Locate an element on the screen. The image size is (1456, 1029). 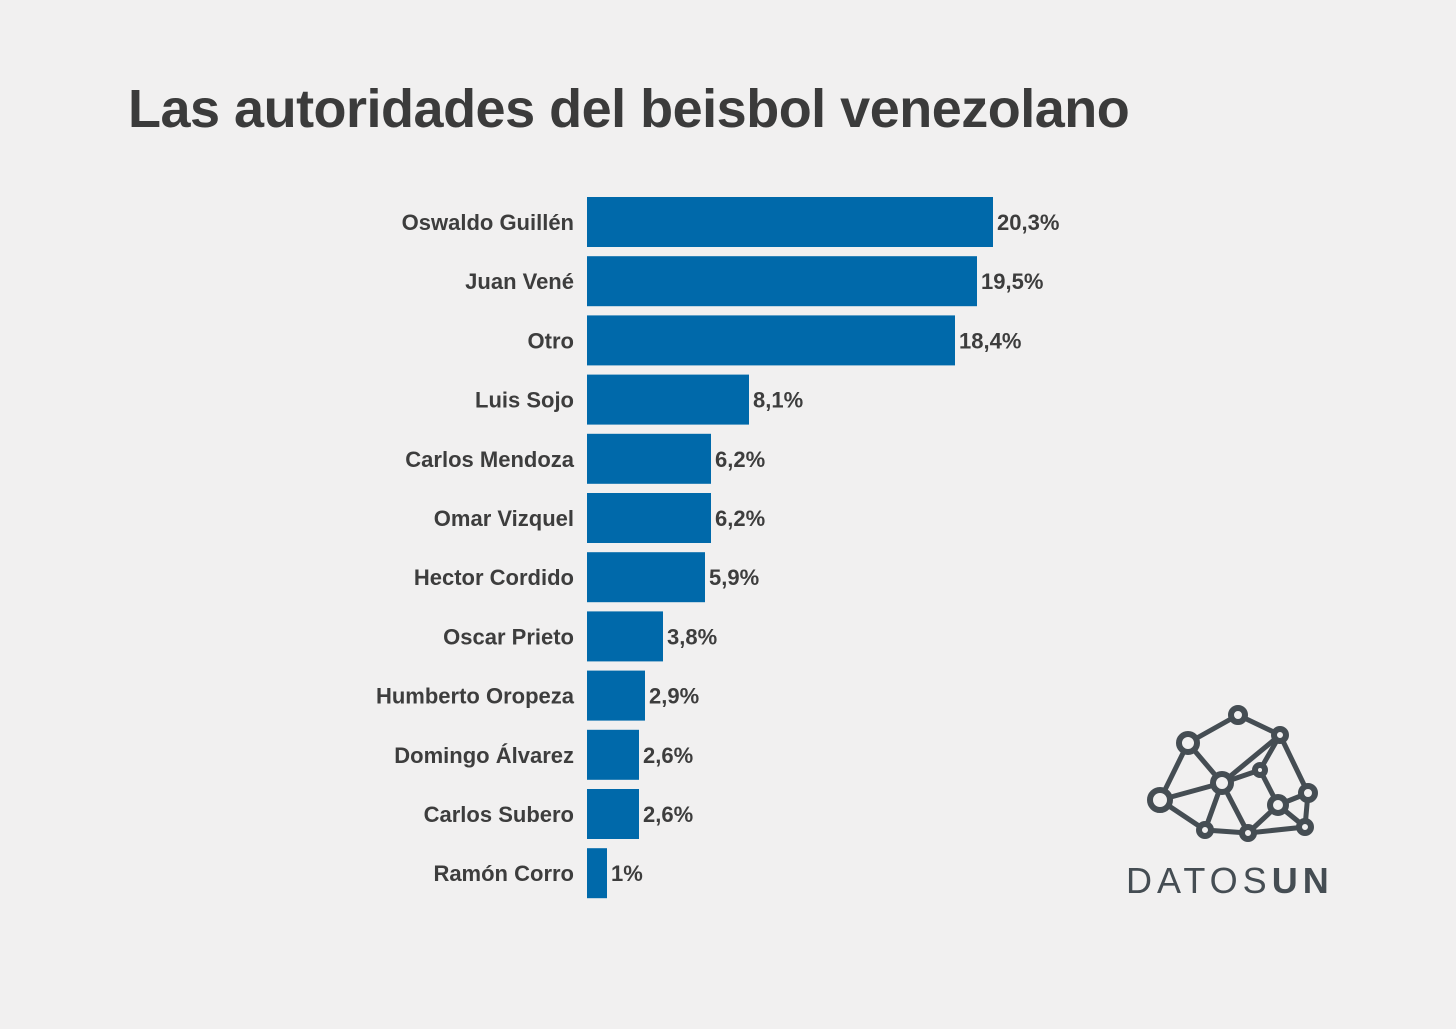
category-label: Carlos Mendoza is located at coordinates (489, 459).